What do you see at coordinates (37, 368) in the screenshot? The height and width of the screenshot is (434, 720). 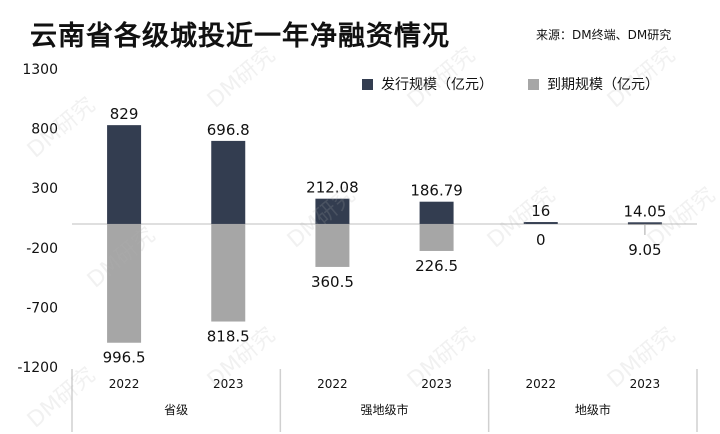 I see `y-tick-label: -1200` at bounding box center [37, 368].